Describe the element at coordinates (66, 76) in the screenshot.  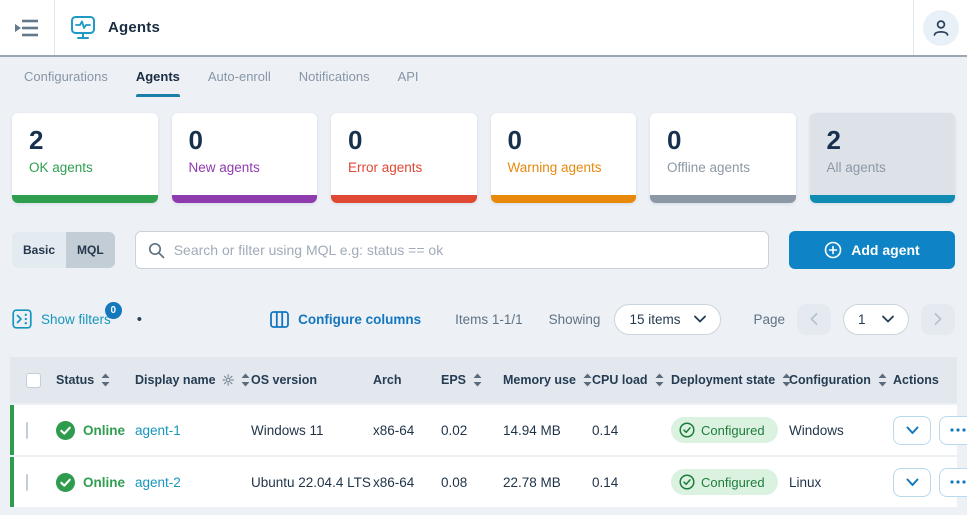
I see `tab-configurations: Configurations` at that location.